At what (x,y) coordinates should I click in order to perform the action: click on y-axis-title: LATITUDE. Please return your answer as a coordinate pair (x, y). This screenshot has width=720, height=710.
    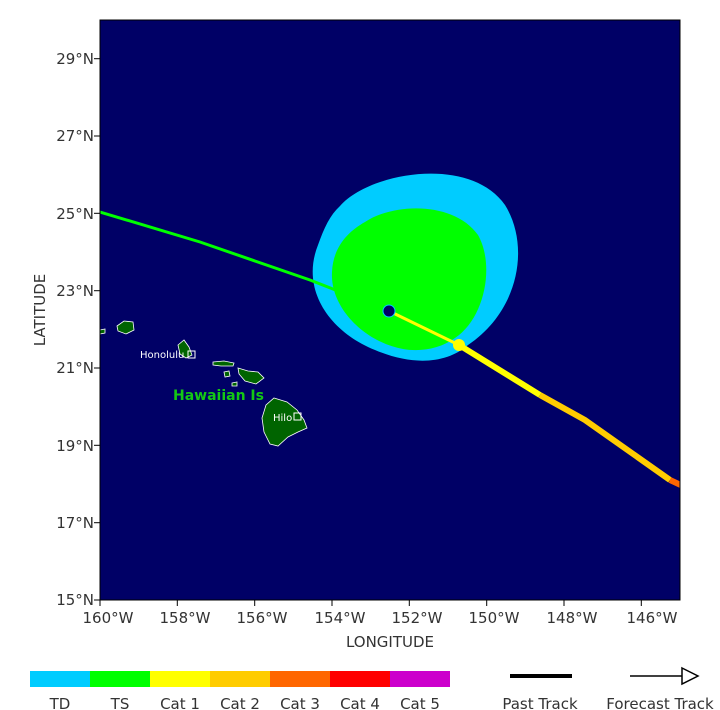
    Looking at the image, I should click on (40, 310).